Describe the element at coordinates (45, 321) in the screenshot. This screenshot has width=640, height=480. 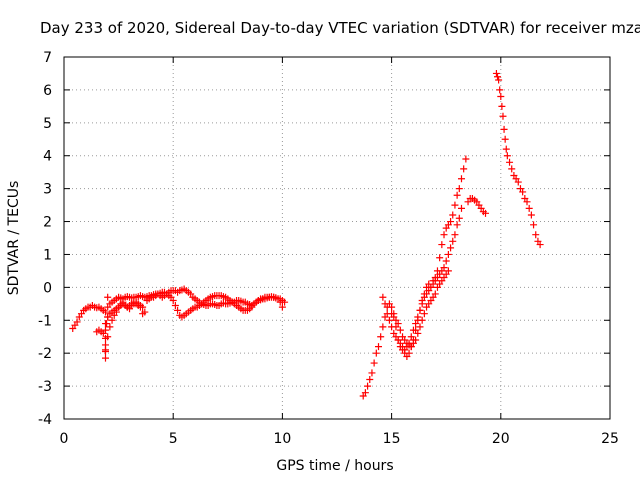
I see `y-tick-label: -1` at that location.